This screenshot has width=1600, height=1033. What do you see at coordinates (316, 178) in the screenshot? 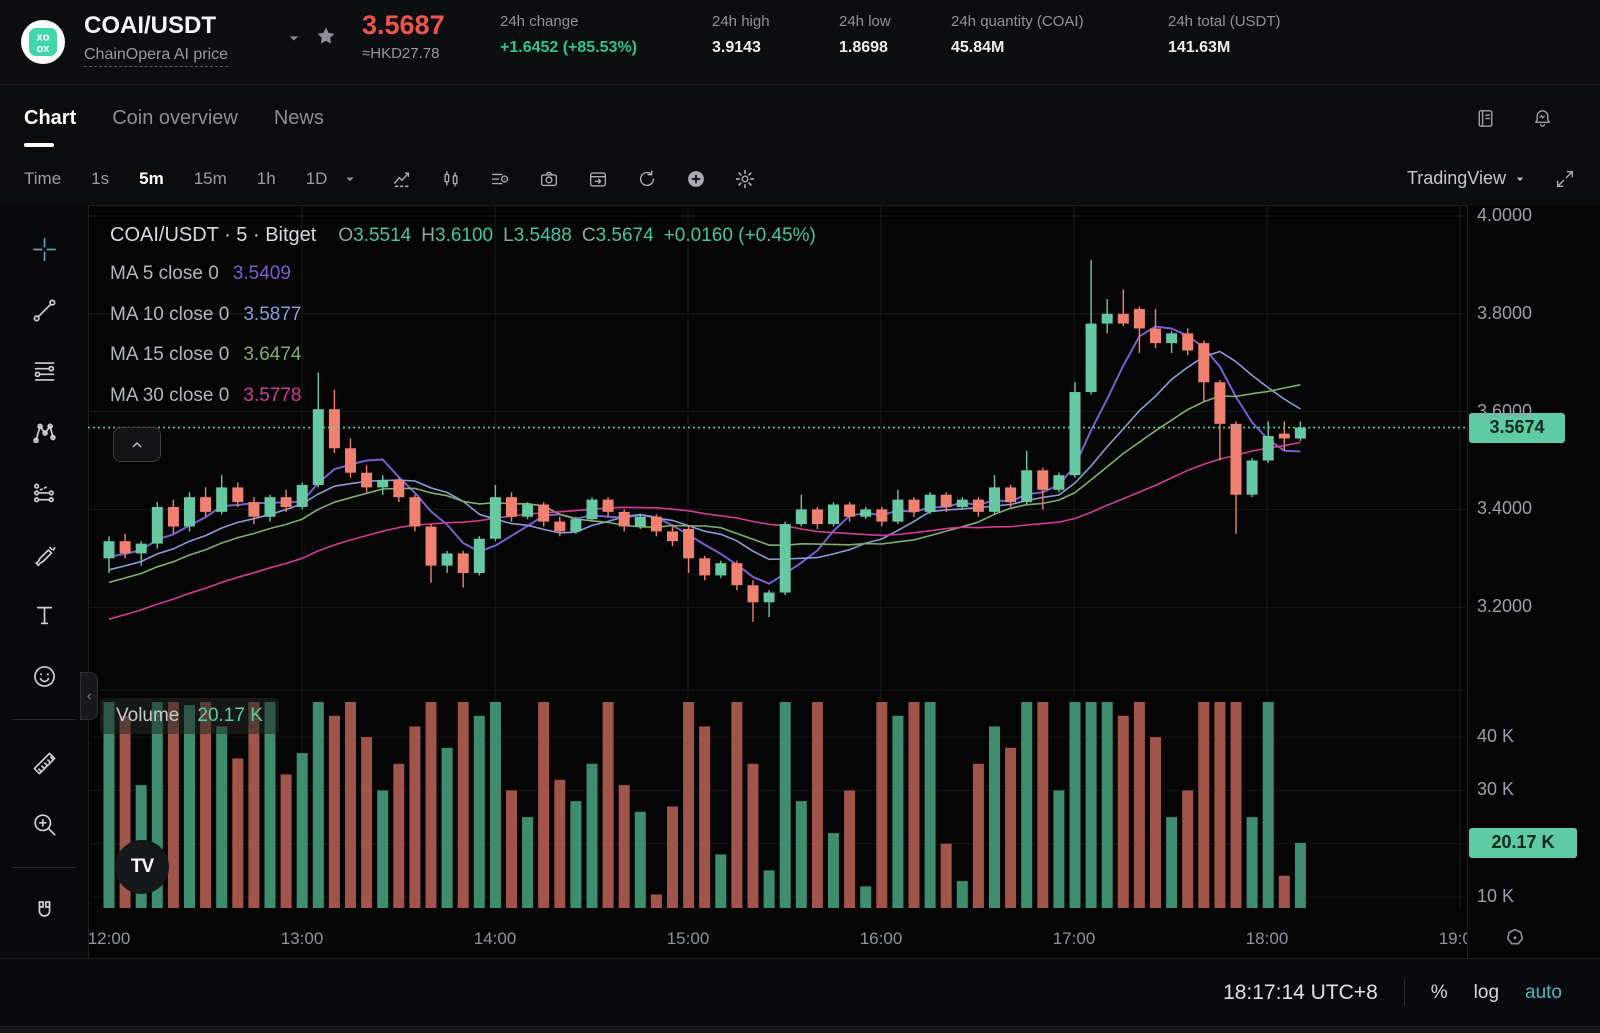
I see `interval-1d: 1D` at bounding box center [316, 178].